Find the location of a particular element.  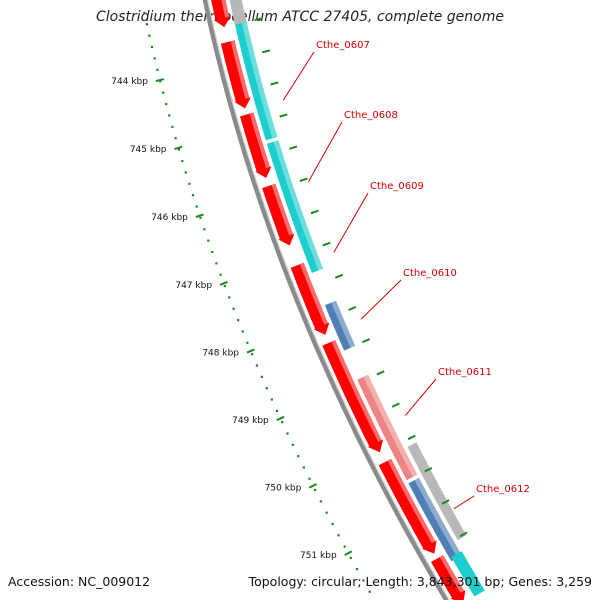

scale-tick-label: 746 kbp is located at coordinates (169, 218).